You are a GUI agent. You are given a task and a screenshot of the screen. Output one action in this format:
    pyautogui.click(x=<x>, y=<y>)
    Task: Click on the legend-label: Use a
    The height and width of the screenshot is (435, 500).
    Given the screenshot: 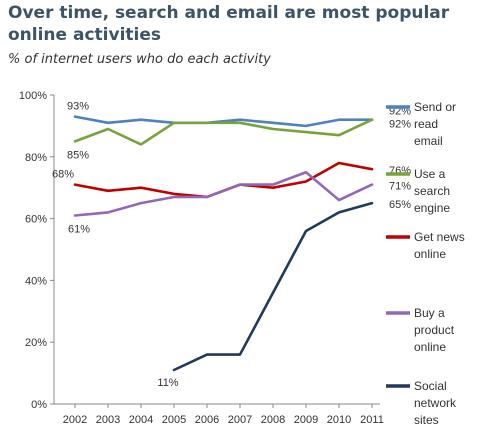 What is the action you would take?
    pyautogui.click(x=430, y=174)
    